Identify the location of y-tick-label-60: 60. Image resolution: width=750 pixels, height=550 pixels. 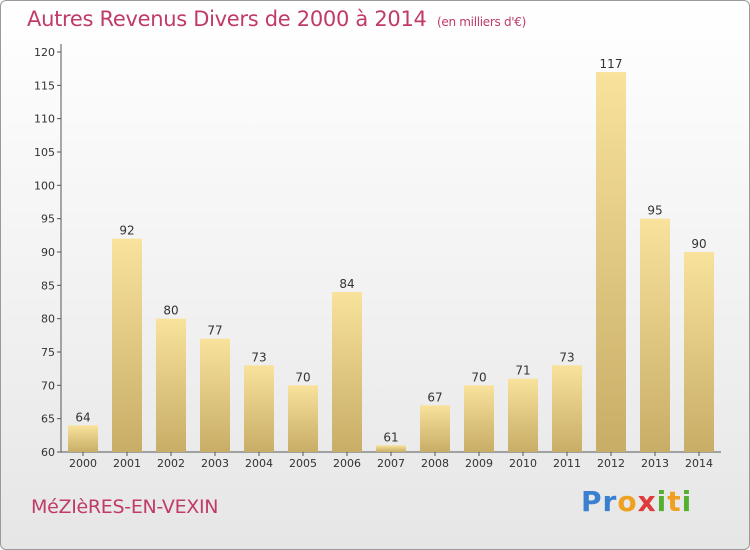
(48, 452).